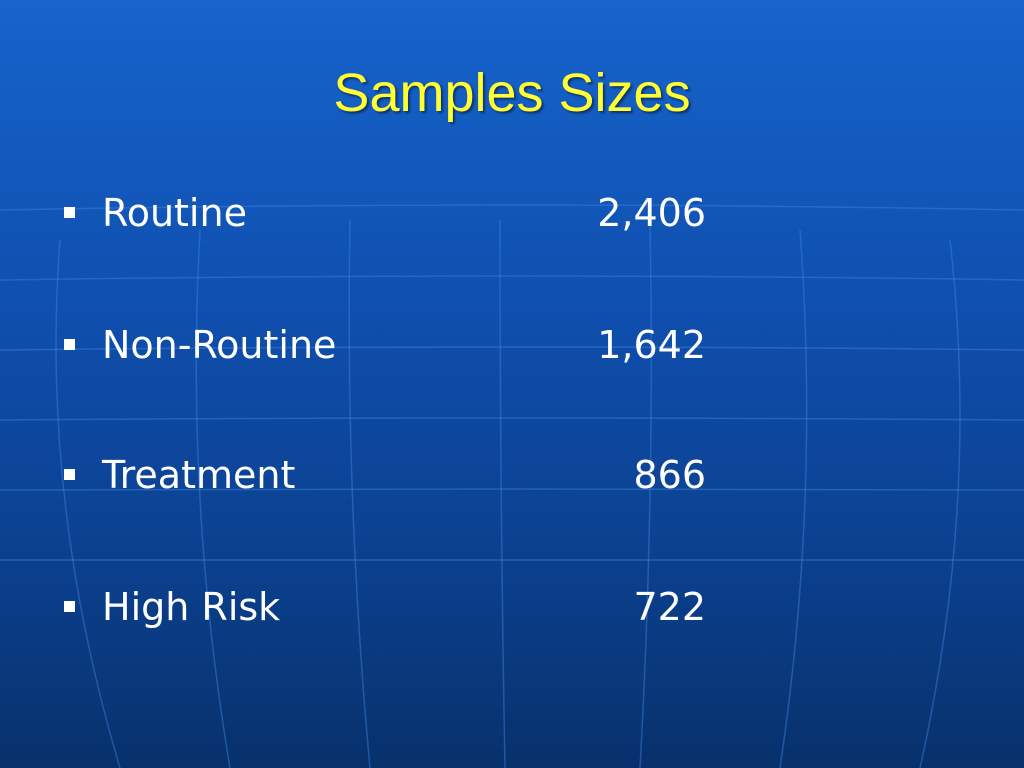 This screenshot has width=1024, height=768. I want to click on item-value: 866, so click(669, 475).